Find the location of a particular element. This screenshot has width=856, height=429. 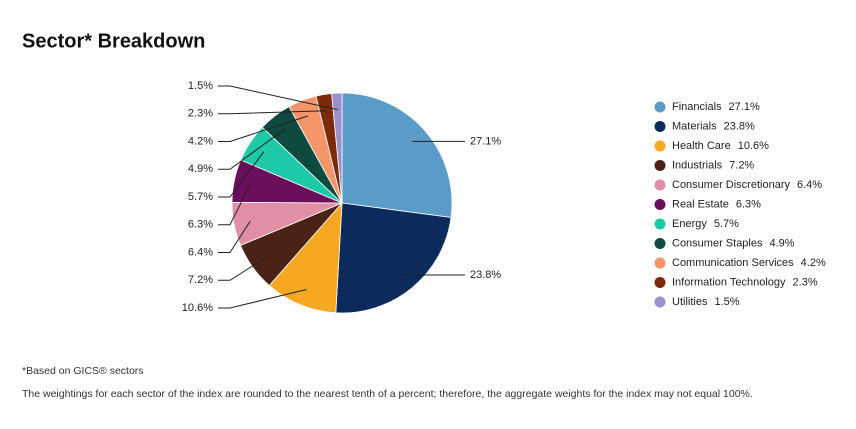

legend-value: 1.5% is located at coordinates (726, 302).